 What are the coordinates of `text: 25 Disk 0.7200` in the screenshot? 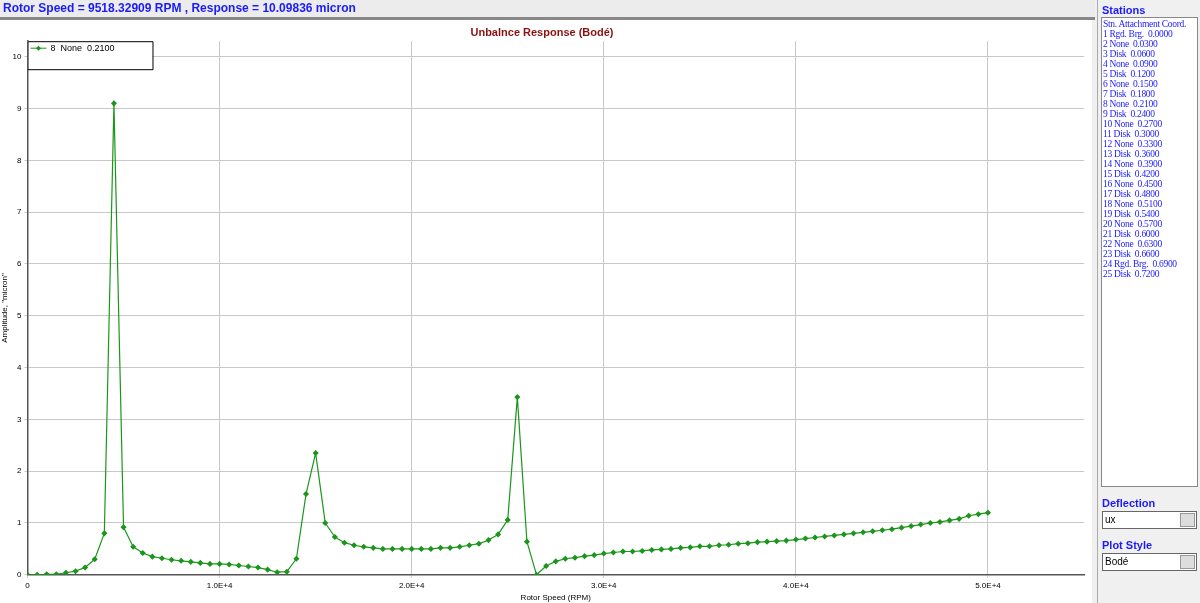 It's located at (1132, 274).